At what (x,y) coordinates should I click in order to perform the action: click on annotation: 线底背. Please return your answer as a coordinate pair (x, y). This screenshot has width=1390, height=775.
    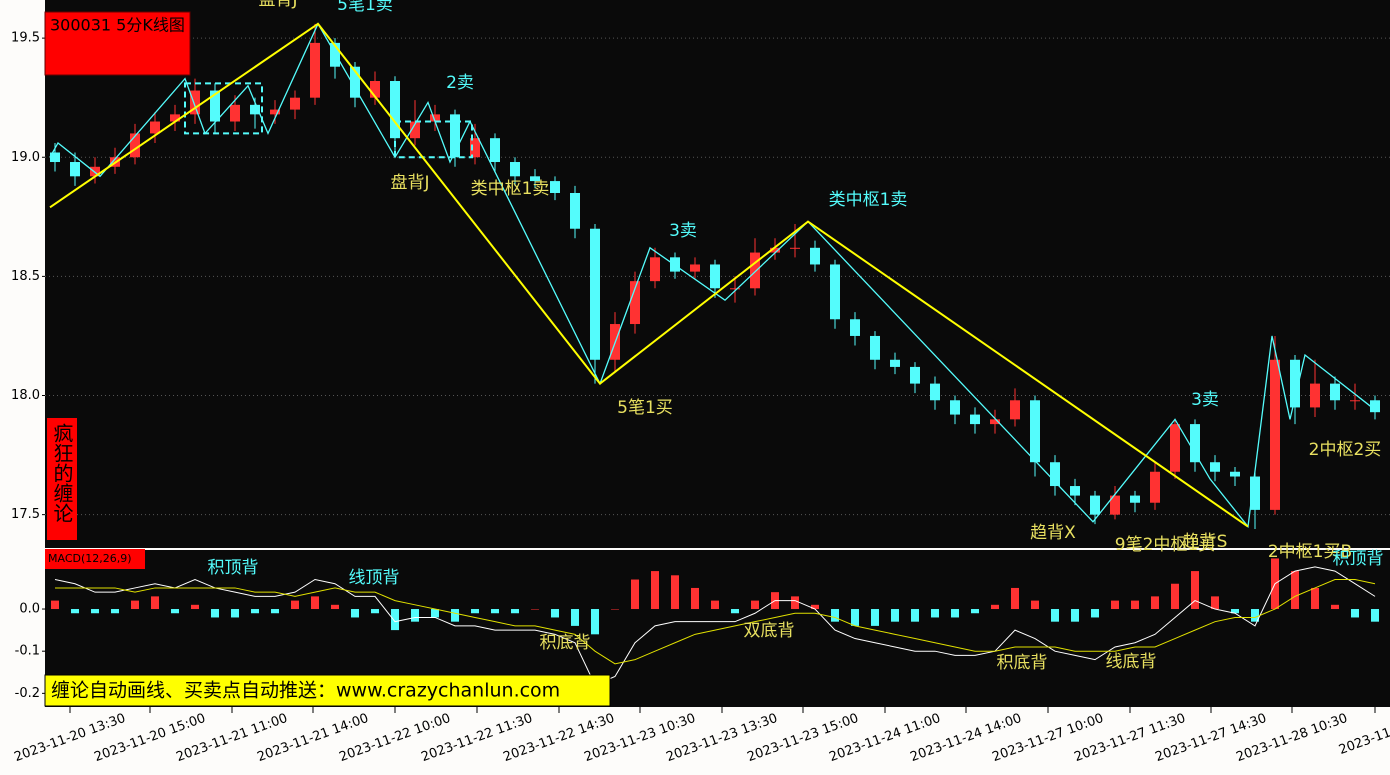
    Looking at the image, I should click on (1131, 662).